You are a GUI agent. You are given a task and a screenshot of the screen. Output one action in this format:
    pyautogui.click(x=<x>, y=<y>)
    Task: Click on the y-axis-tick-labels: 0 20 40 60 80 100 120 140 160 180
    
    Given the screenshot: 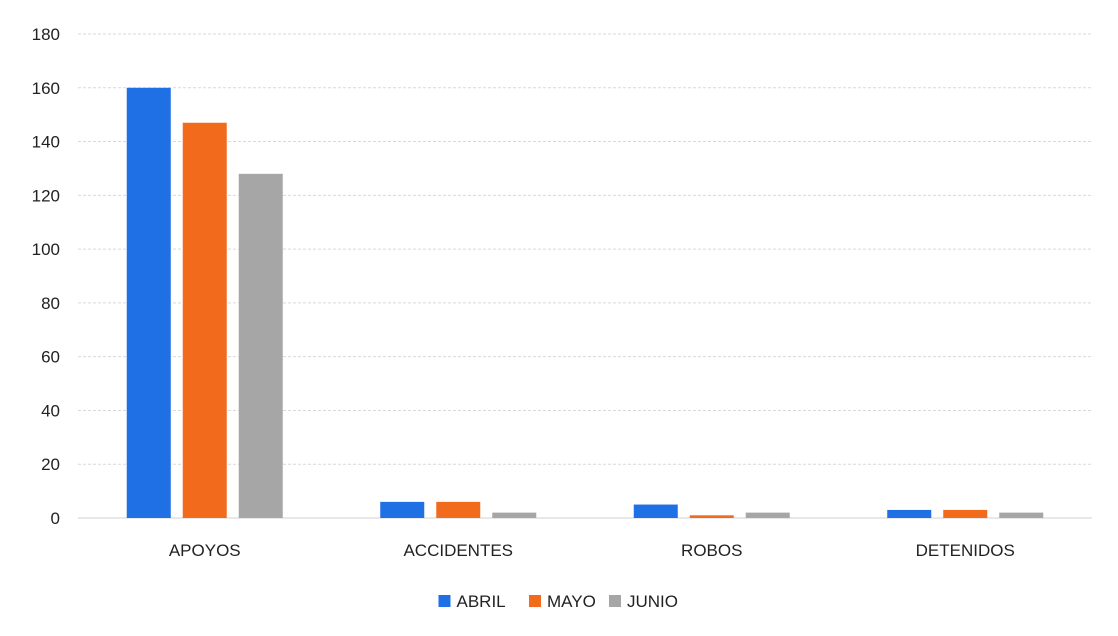 What is the action you would take?
    pyautogui.click(x=46, y=276)
    